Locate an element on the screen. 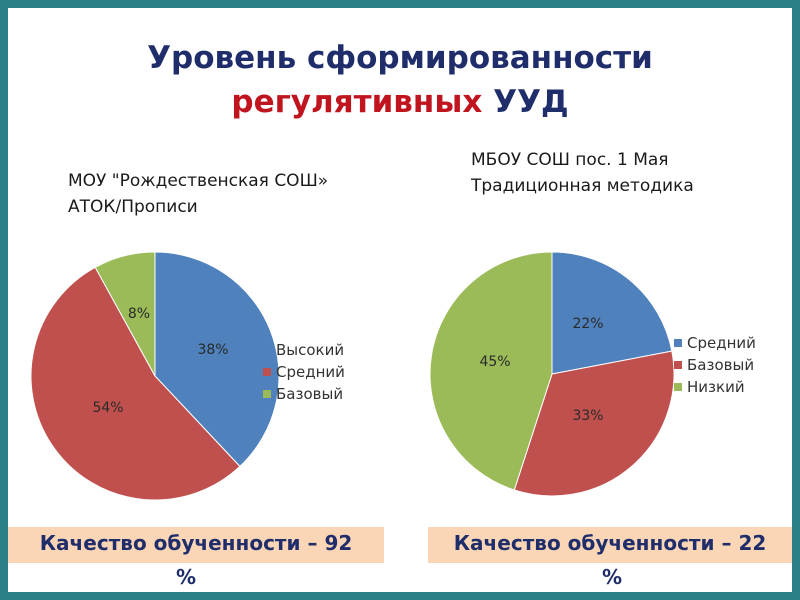  chart1-legend-item-1: Высокий is located at coordinates (304, 350).